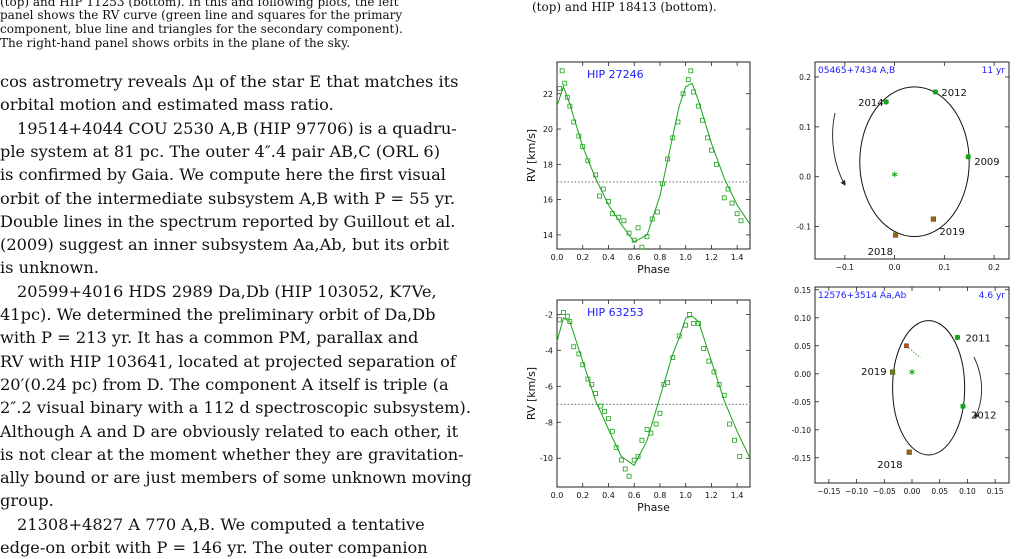 The width and height of the screenshot is (1022, 559). I want to click on body-line: is unknown., so click(49, 268).